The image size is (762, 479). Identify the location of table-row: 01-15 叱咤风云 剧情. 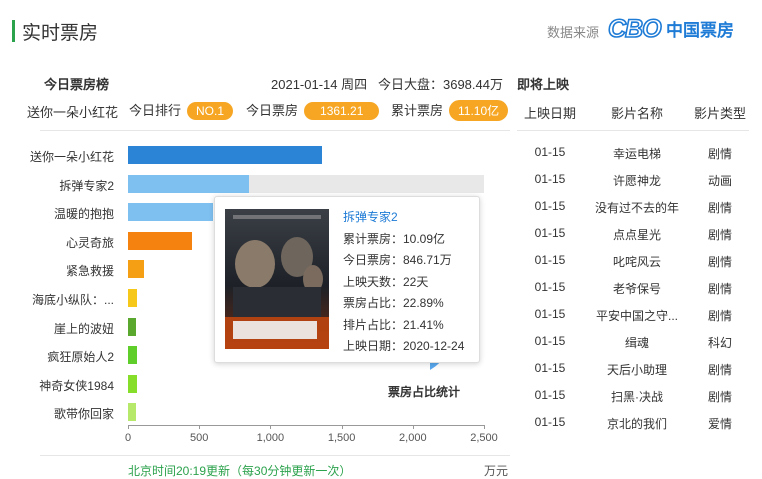
(633, 261).